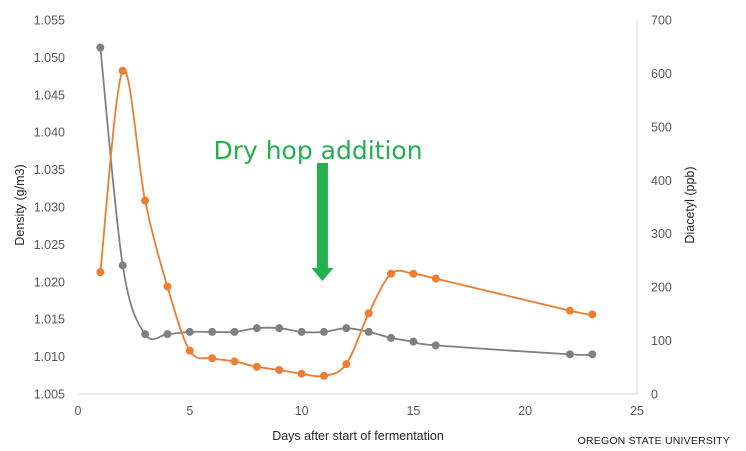 Image resolution: width=746 pixels, height=451 pixels. Describe the element at coordinates (49, 282) in the screenshot. I see `left-tick-label: 1.020` at that location.